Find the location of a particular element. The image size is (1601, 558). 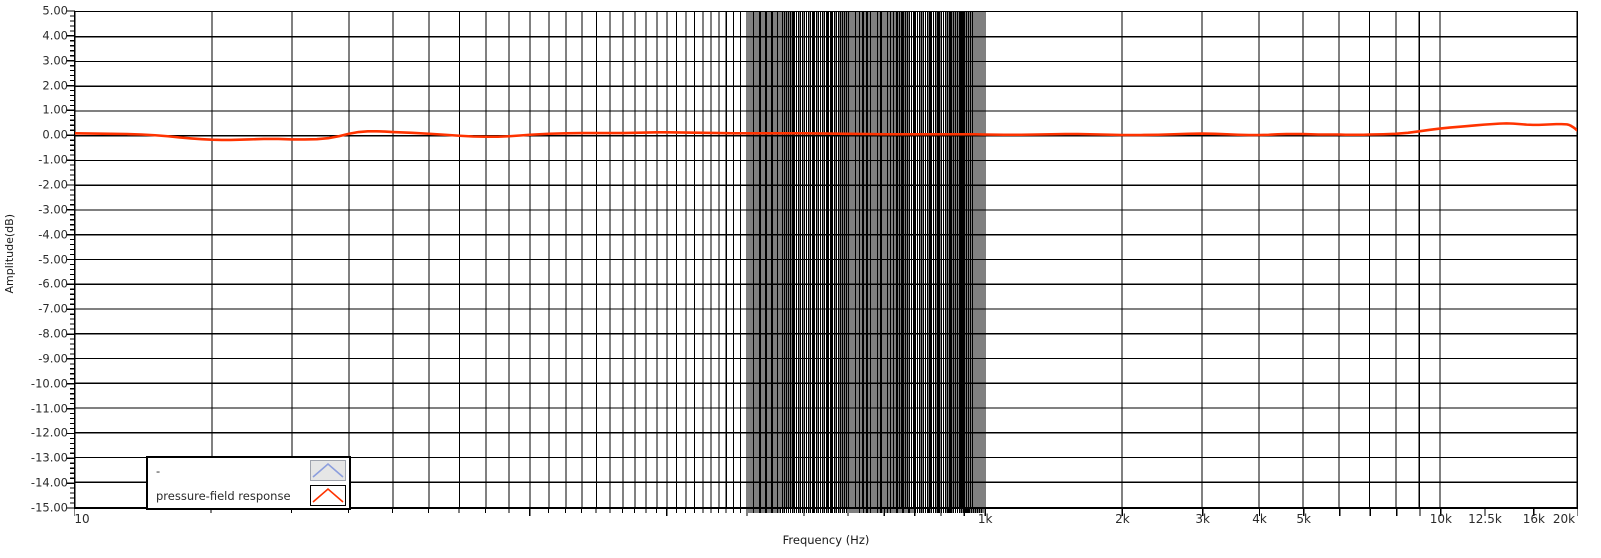

x-tick-label: 3k is located at coordinates (1202, 519).